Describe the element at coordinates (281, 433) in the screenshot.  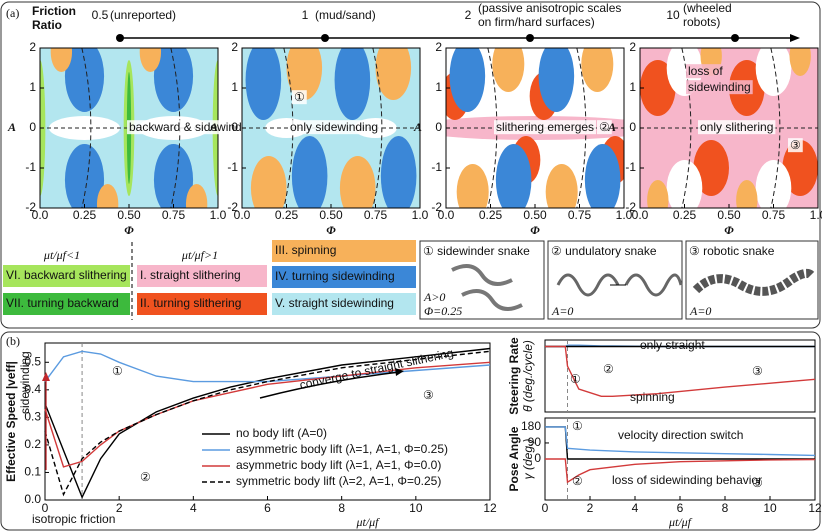
I see `legend-text: no body lift (A=0)` at that location.